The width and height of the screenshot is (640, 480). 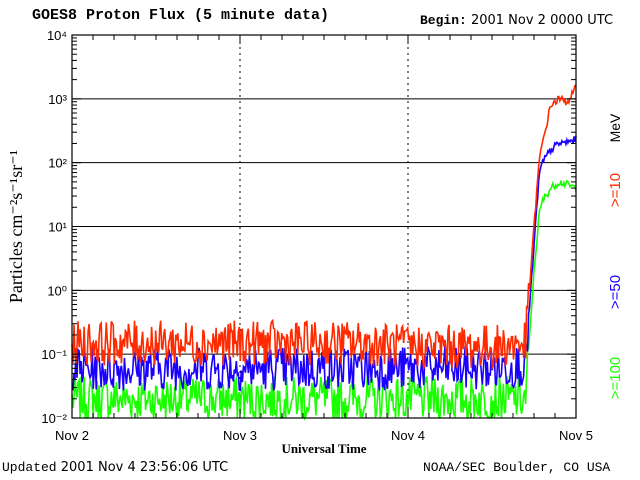 I want to click on y-tick-label: 10⁻¹, so click(x=54, y=354).